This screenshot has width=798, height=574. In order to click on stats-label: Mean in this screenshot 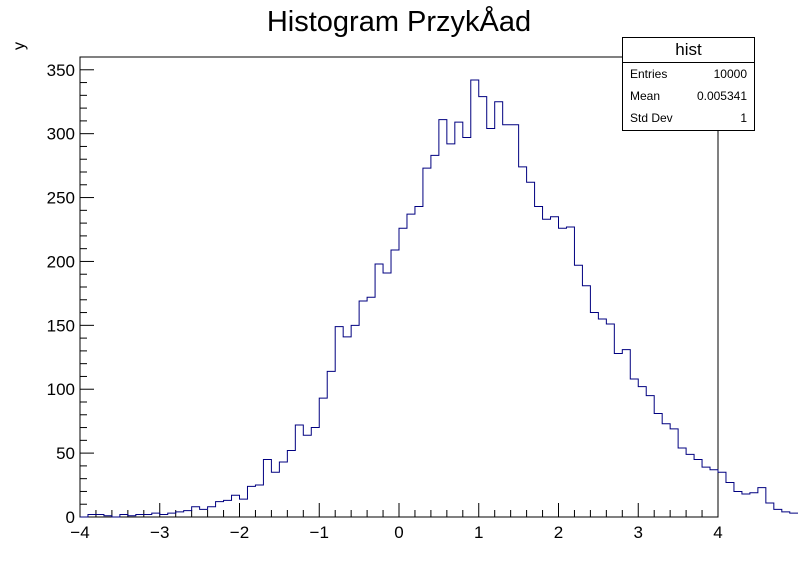, I will do `click(645, 96)`.